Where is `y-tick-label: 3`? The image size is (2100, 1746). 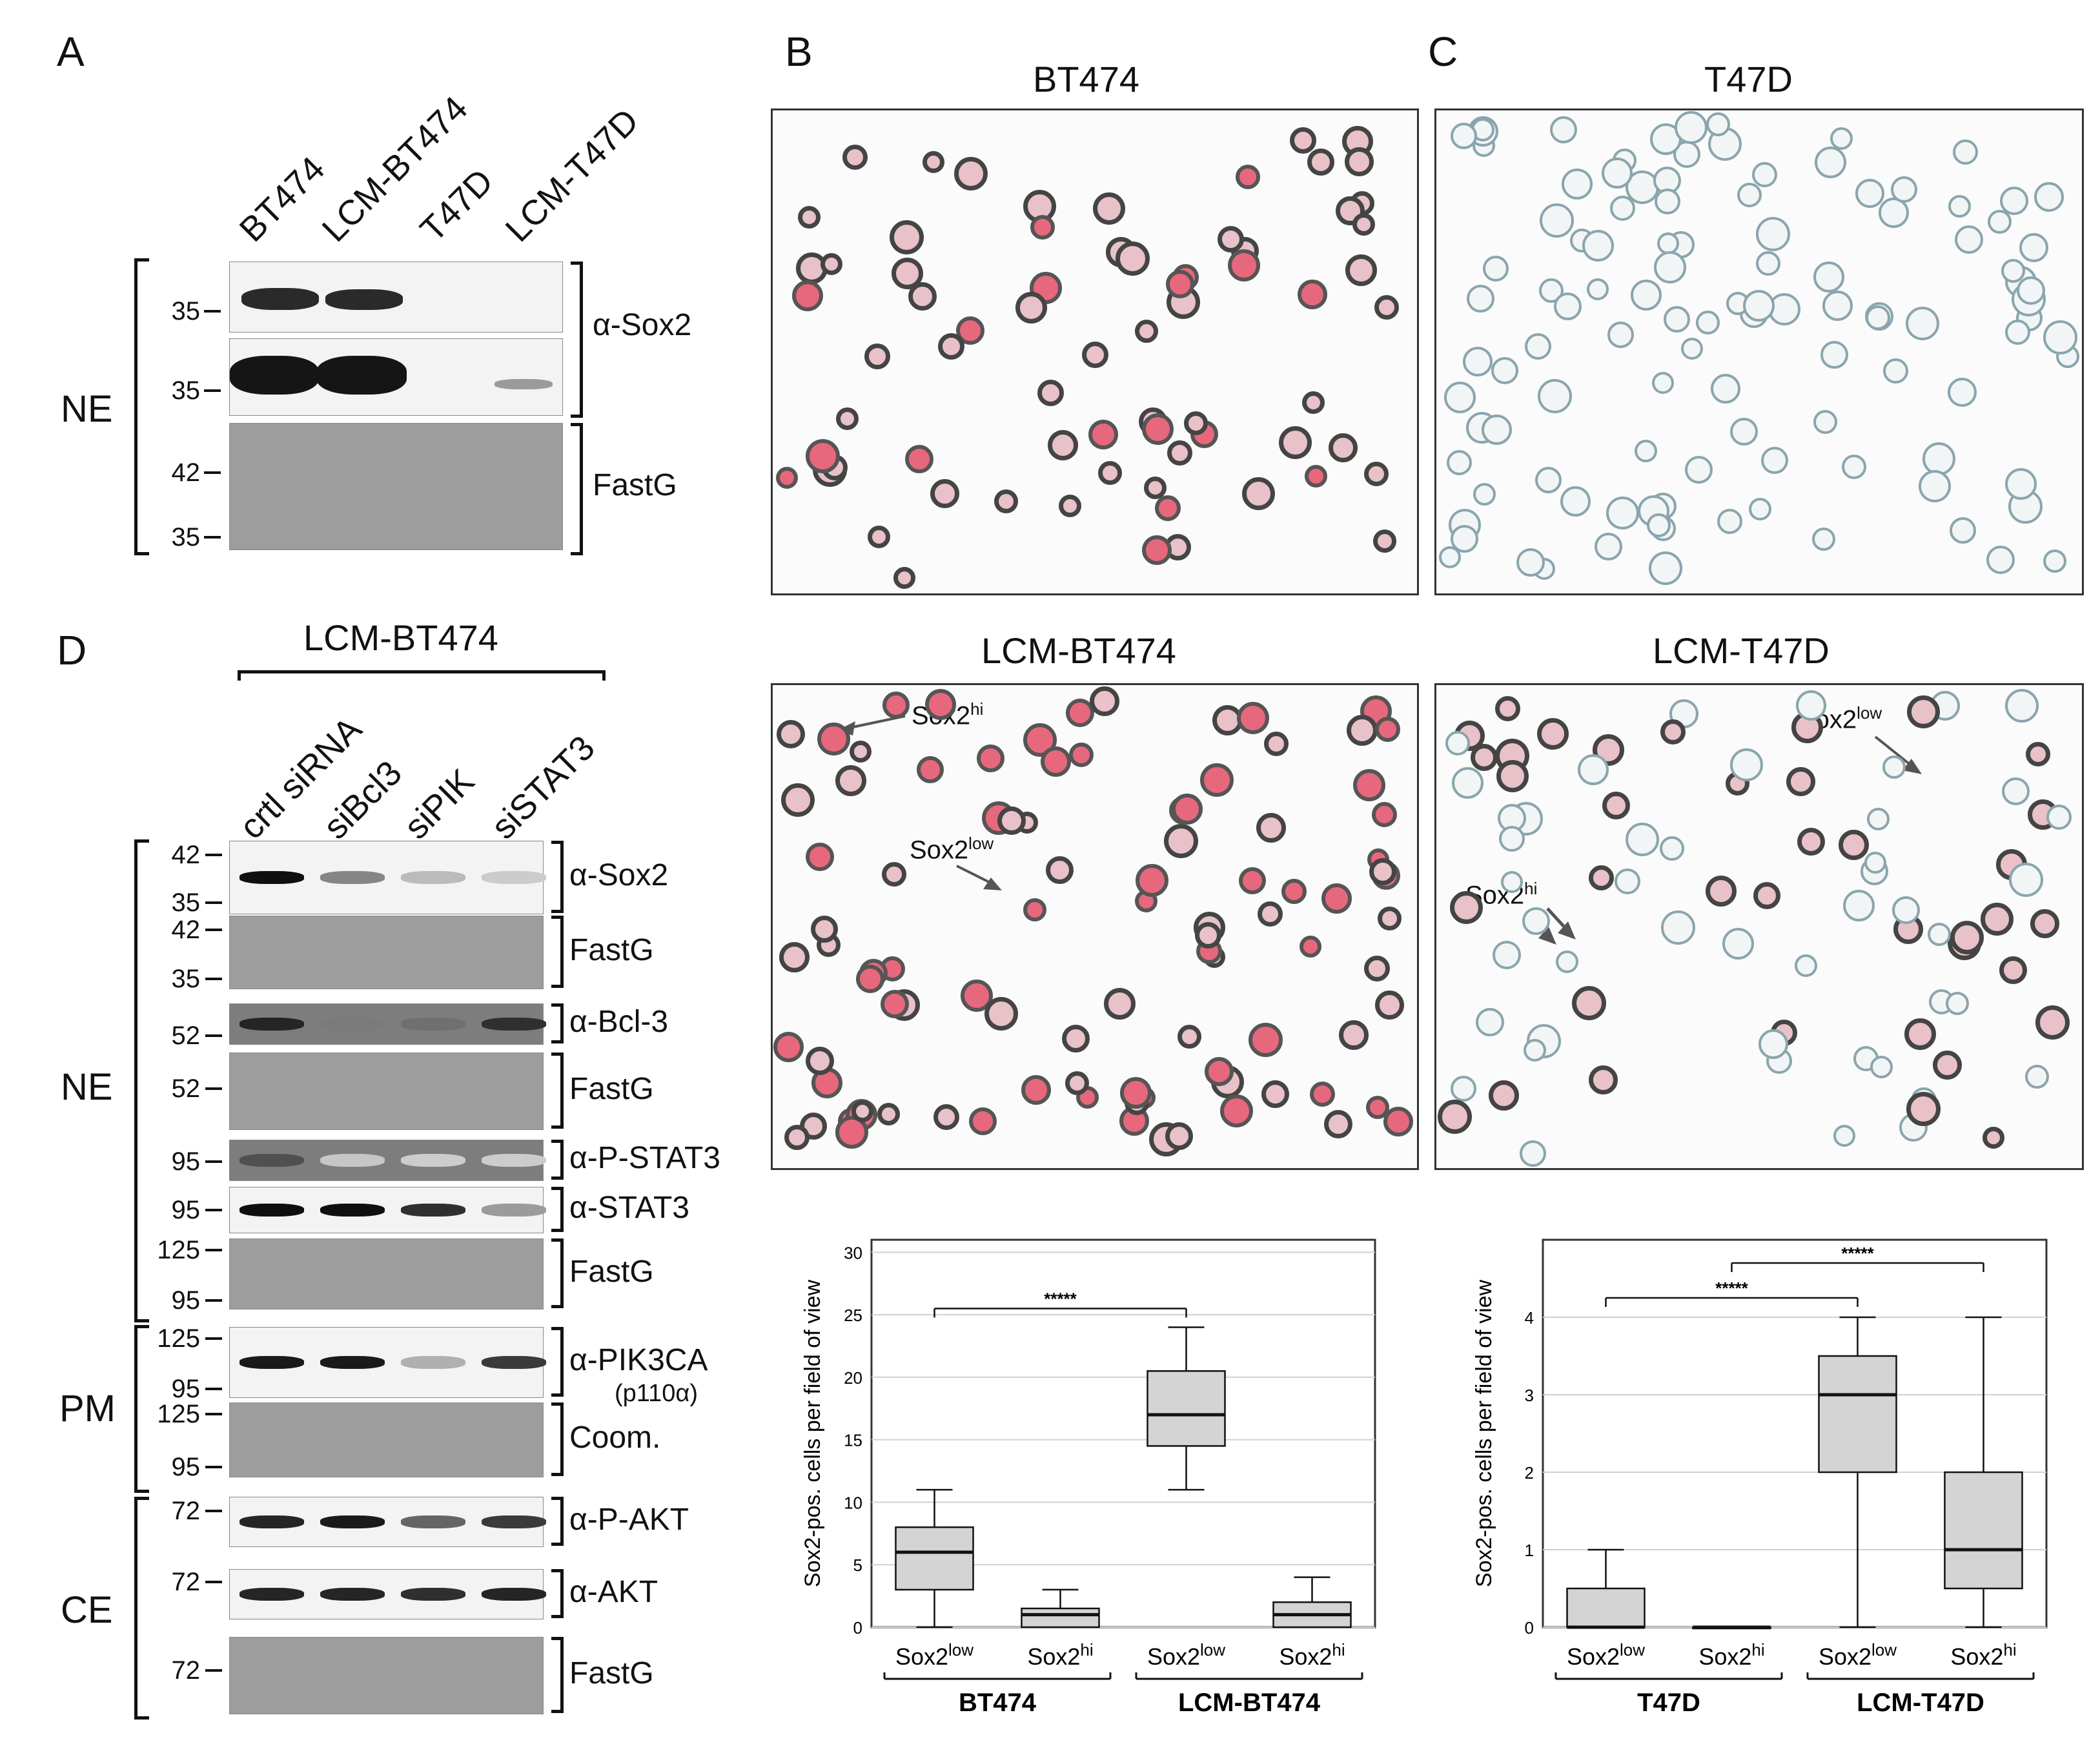
y-tick-label: 3 is located at coordinates (1530, 1395).